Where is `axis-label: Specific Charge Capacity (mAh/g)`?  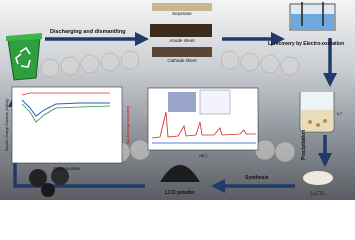
axis-label: Specific Charge Capacity (mAh/g) is located at coordinates (7, 125).